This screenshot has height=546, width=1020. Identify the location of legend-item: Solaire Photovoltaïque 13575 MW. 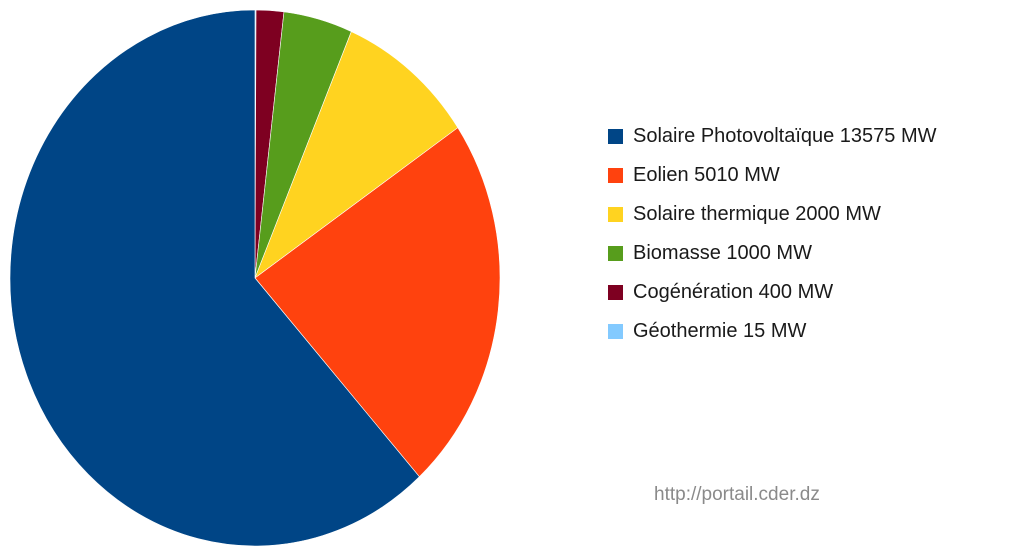
(772, 136).